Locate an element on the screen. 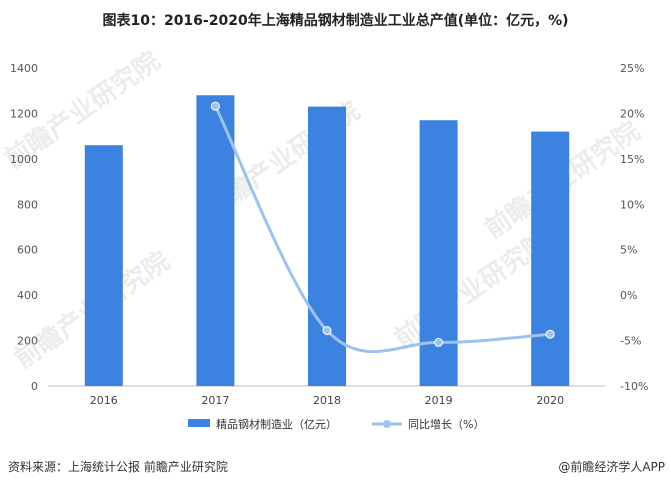  y-left-tick-label: 0 is located at coordinates (34, 386).